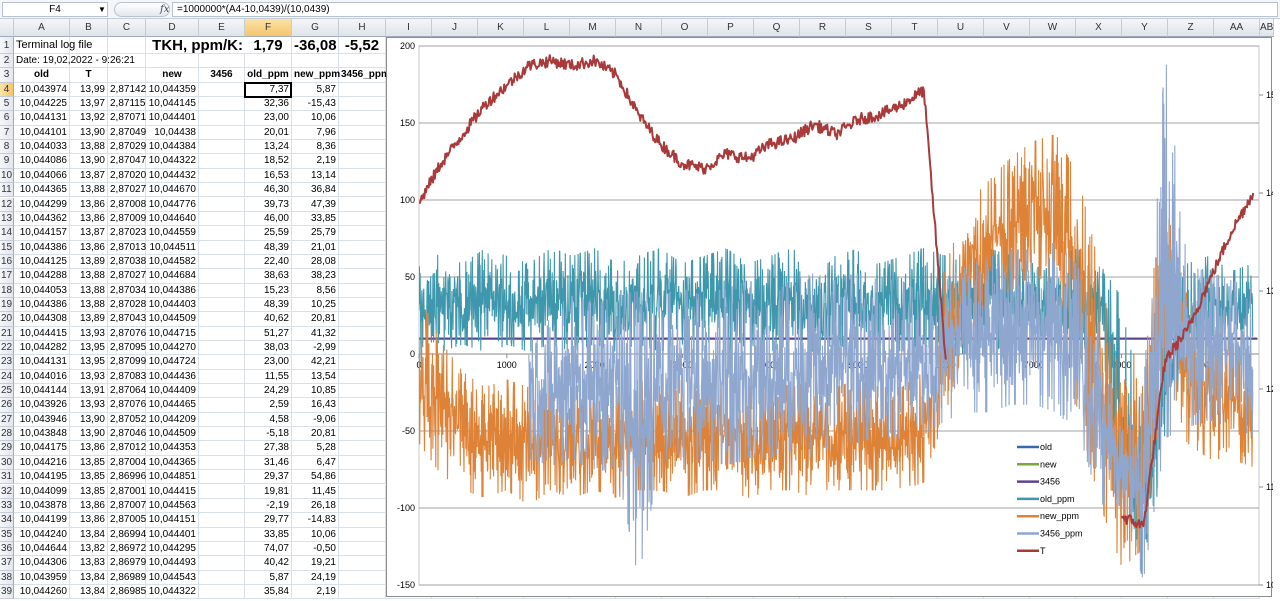  I want to click on cell: 2,86994, so click(127, 534).